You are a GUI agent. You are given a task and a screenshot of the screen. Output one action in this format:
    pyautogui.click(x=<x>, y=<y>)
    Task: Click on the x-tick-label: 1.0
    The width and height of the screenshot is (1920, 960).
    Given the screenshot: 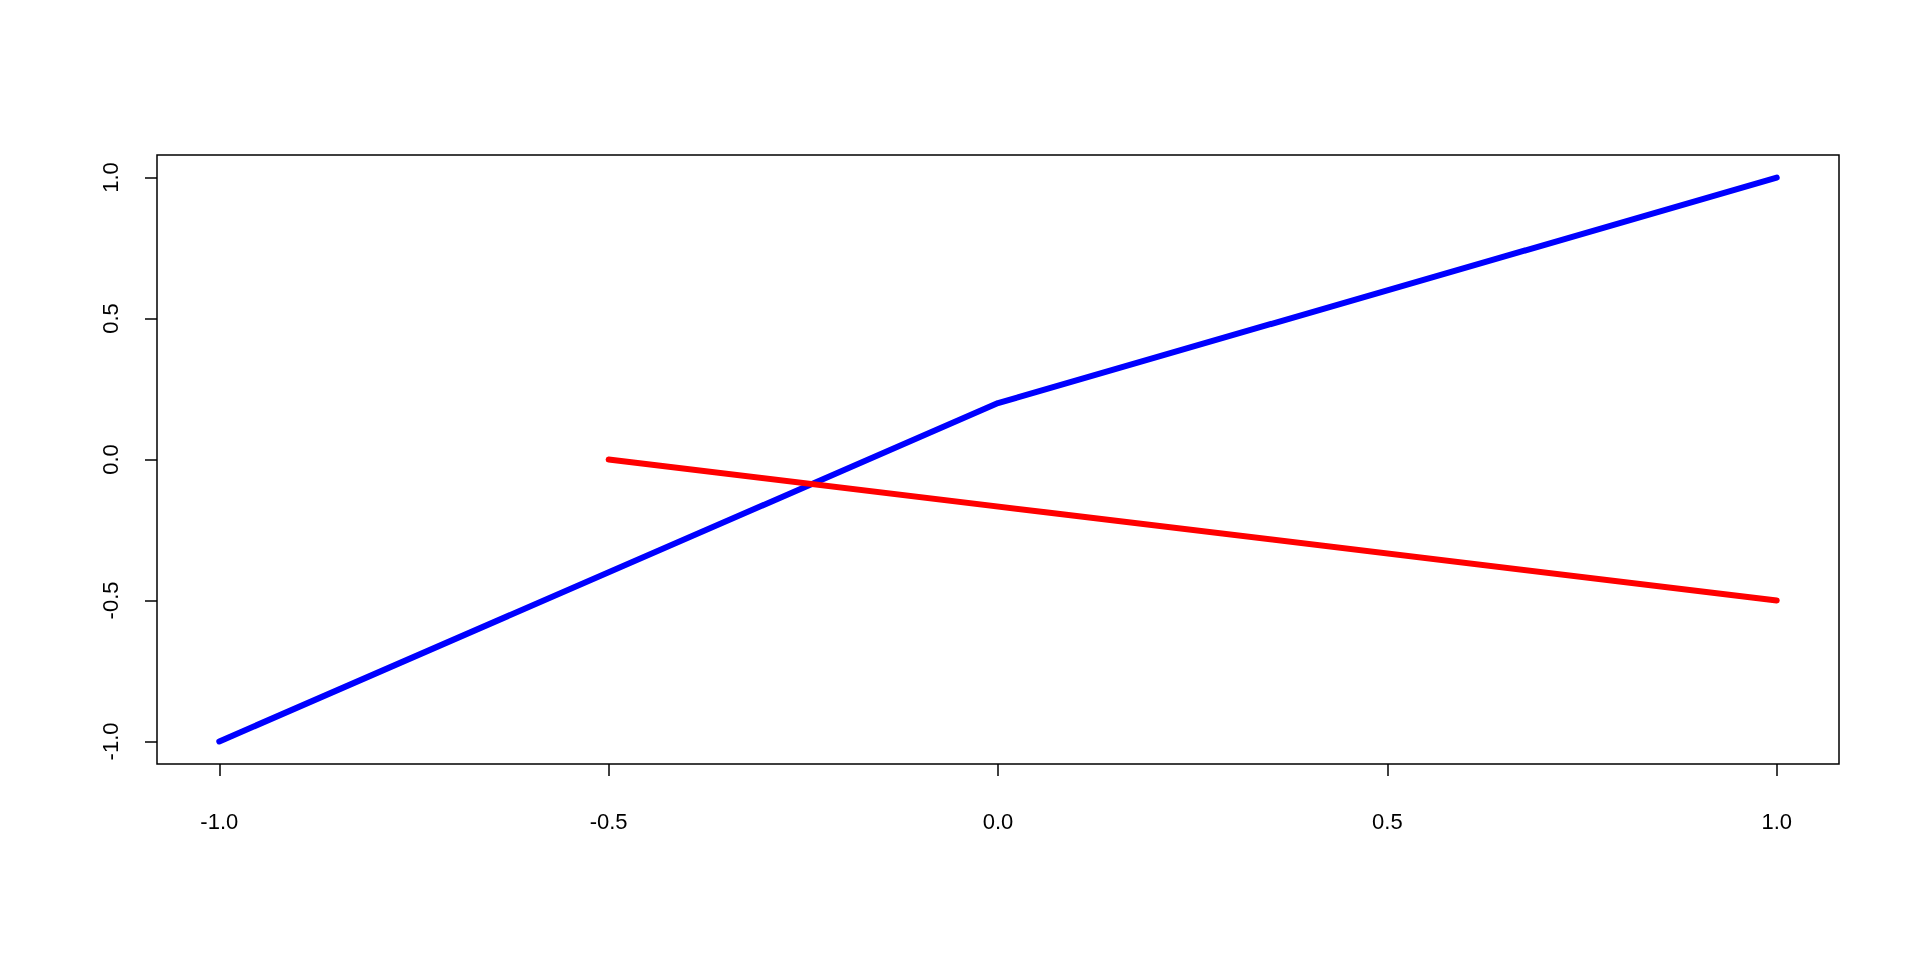 What is the action you would take?
    pyautogui.click(x=1776, y=821)
    